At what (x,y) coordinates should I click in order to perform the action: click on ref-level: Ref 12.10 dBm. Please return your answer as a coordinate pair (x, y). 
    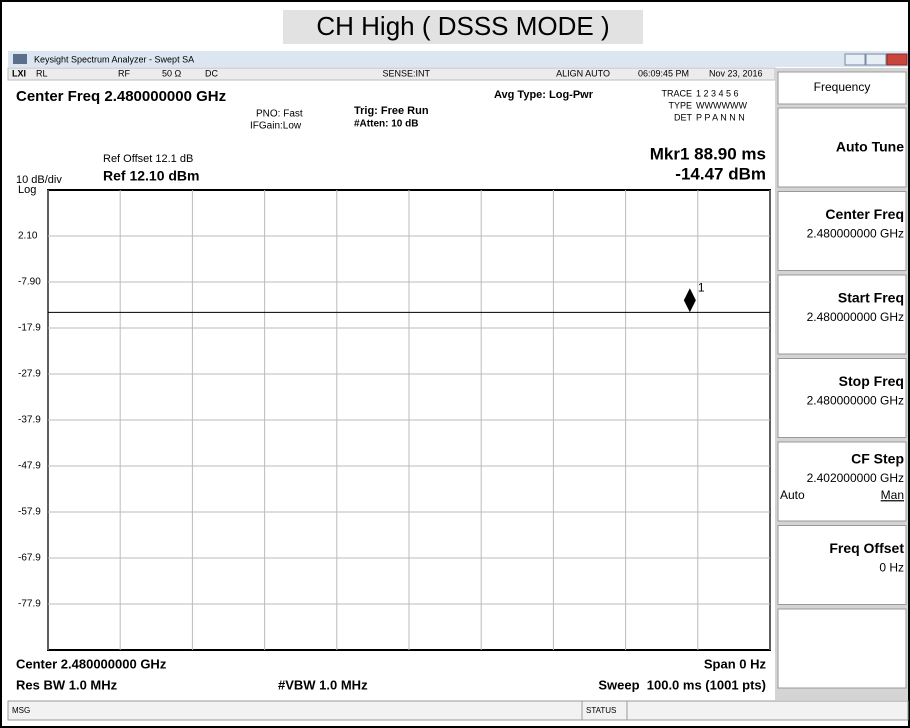
    Looking at the image, I should click on (151, 176).